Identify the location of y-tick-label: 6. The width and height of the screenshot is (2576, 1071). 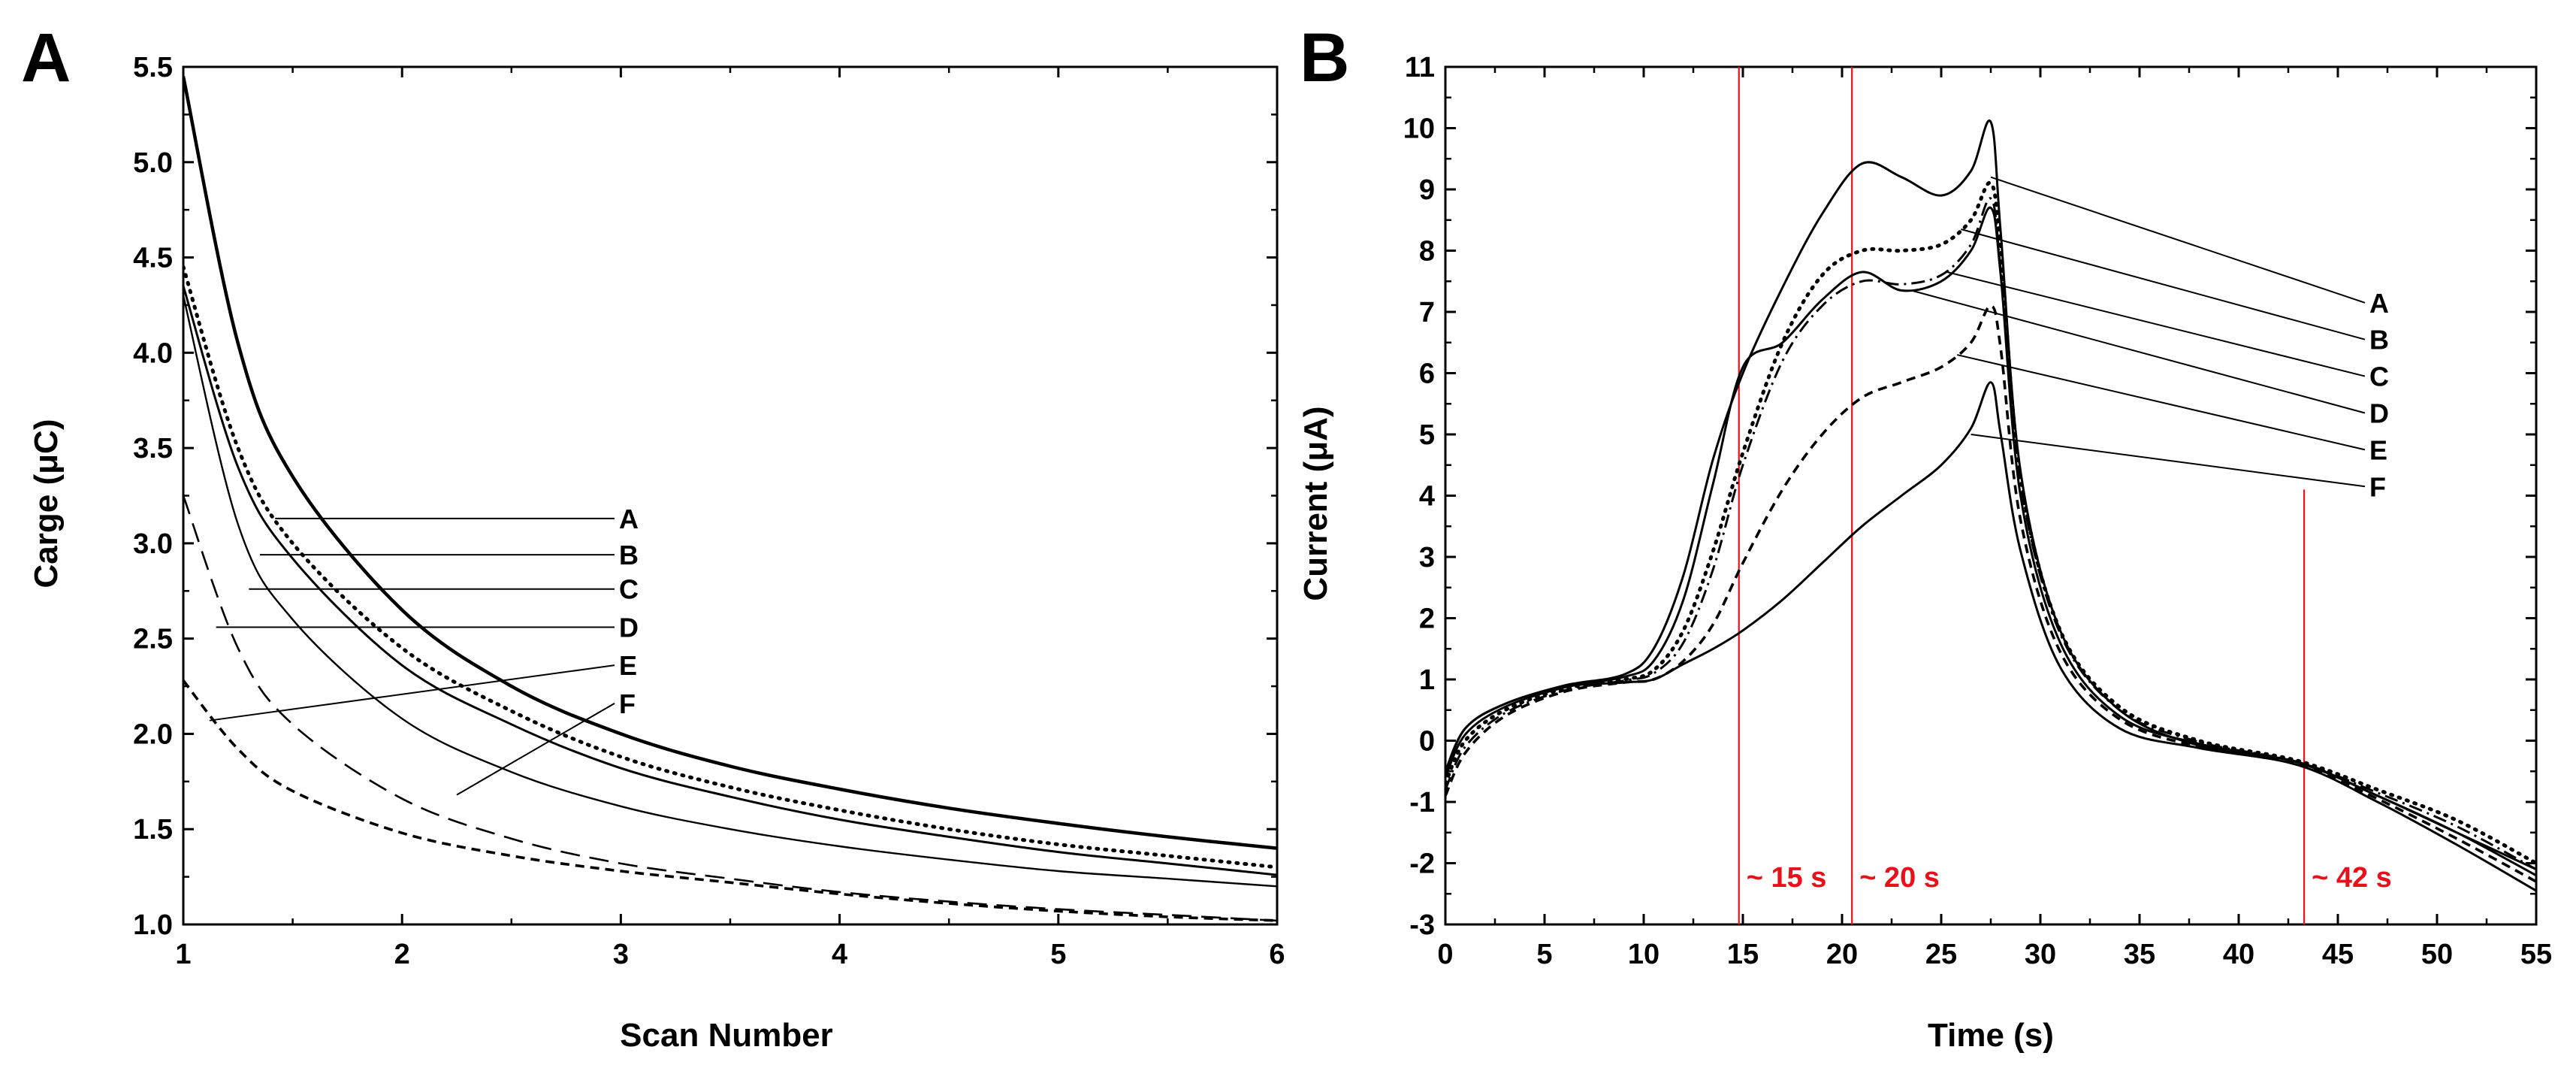
(1427, 374).